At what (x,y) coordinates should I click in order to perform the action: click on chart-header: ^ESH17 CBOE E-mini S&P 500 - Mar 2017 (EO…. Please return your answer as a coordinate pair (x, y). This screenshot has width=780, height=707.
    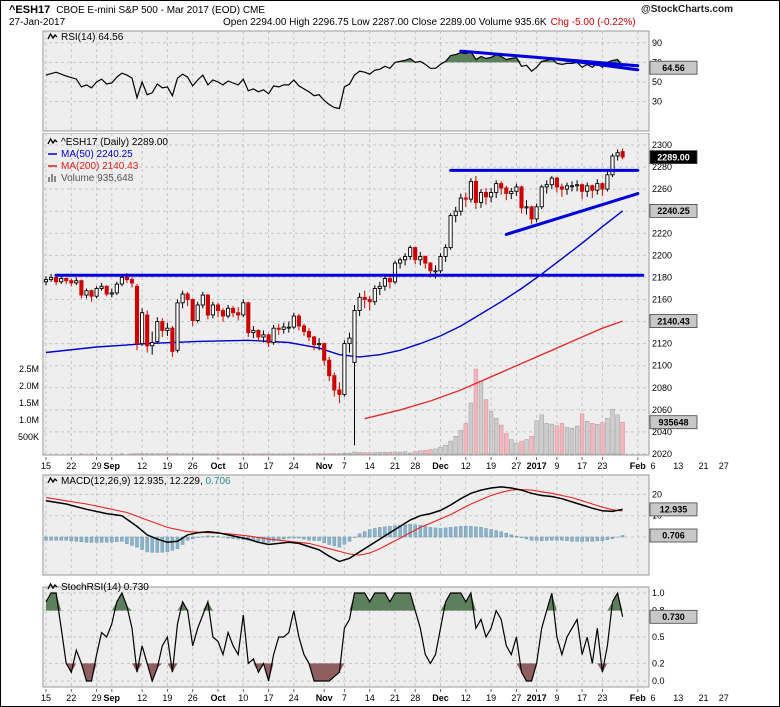
    Looking at the image, I should click on (137, 10).